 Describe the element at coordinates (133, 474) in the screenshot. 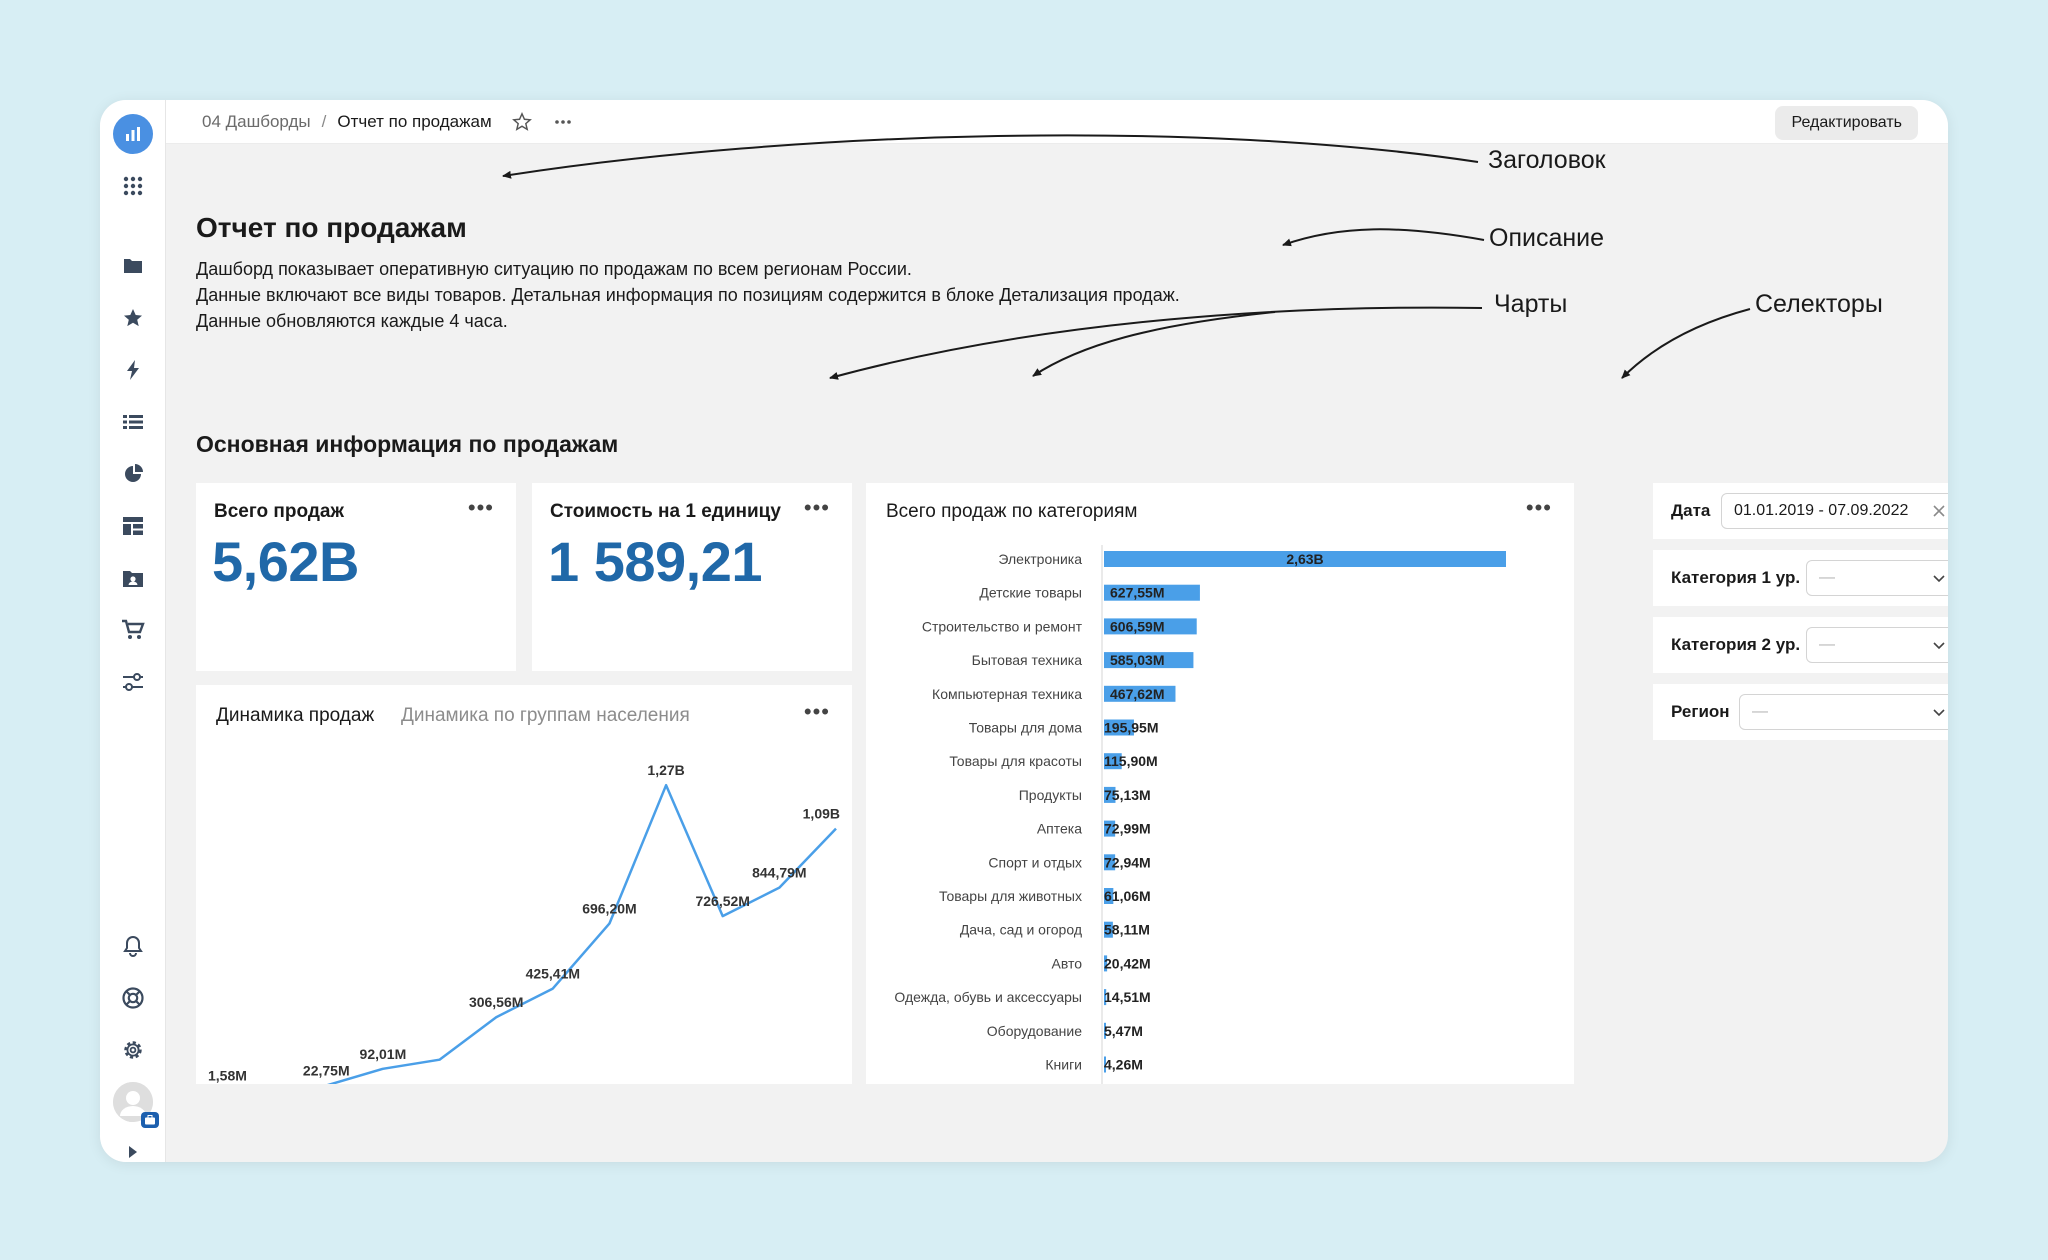

I see `pie-chart-icon` at that location.